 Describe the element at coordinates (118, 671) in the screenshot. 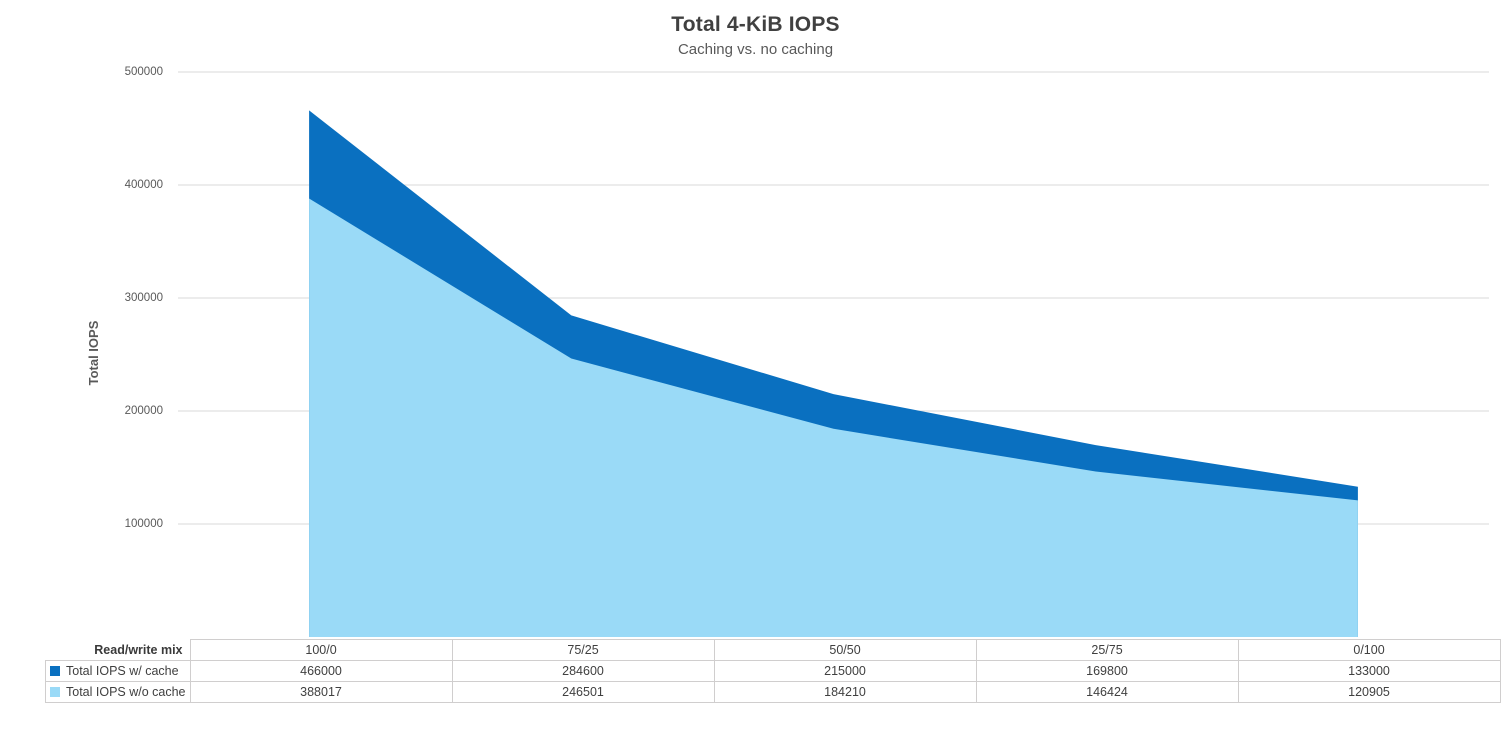

I see `series-name-cell: Total IOPS w/ cache` at that location.